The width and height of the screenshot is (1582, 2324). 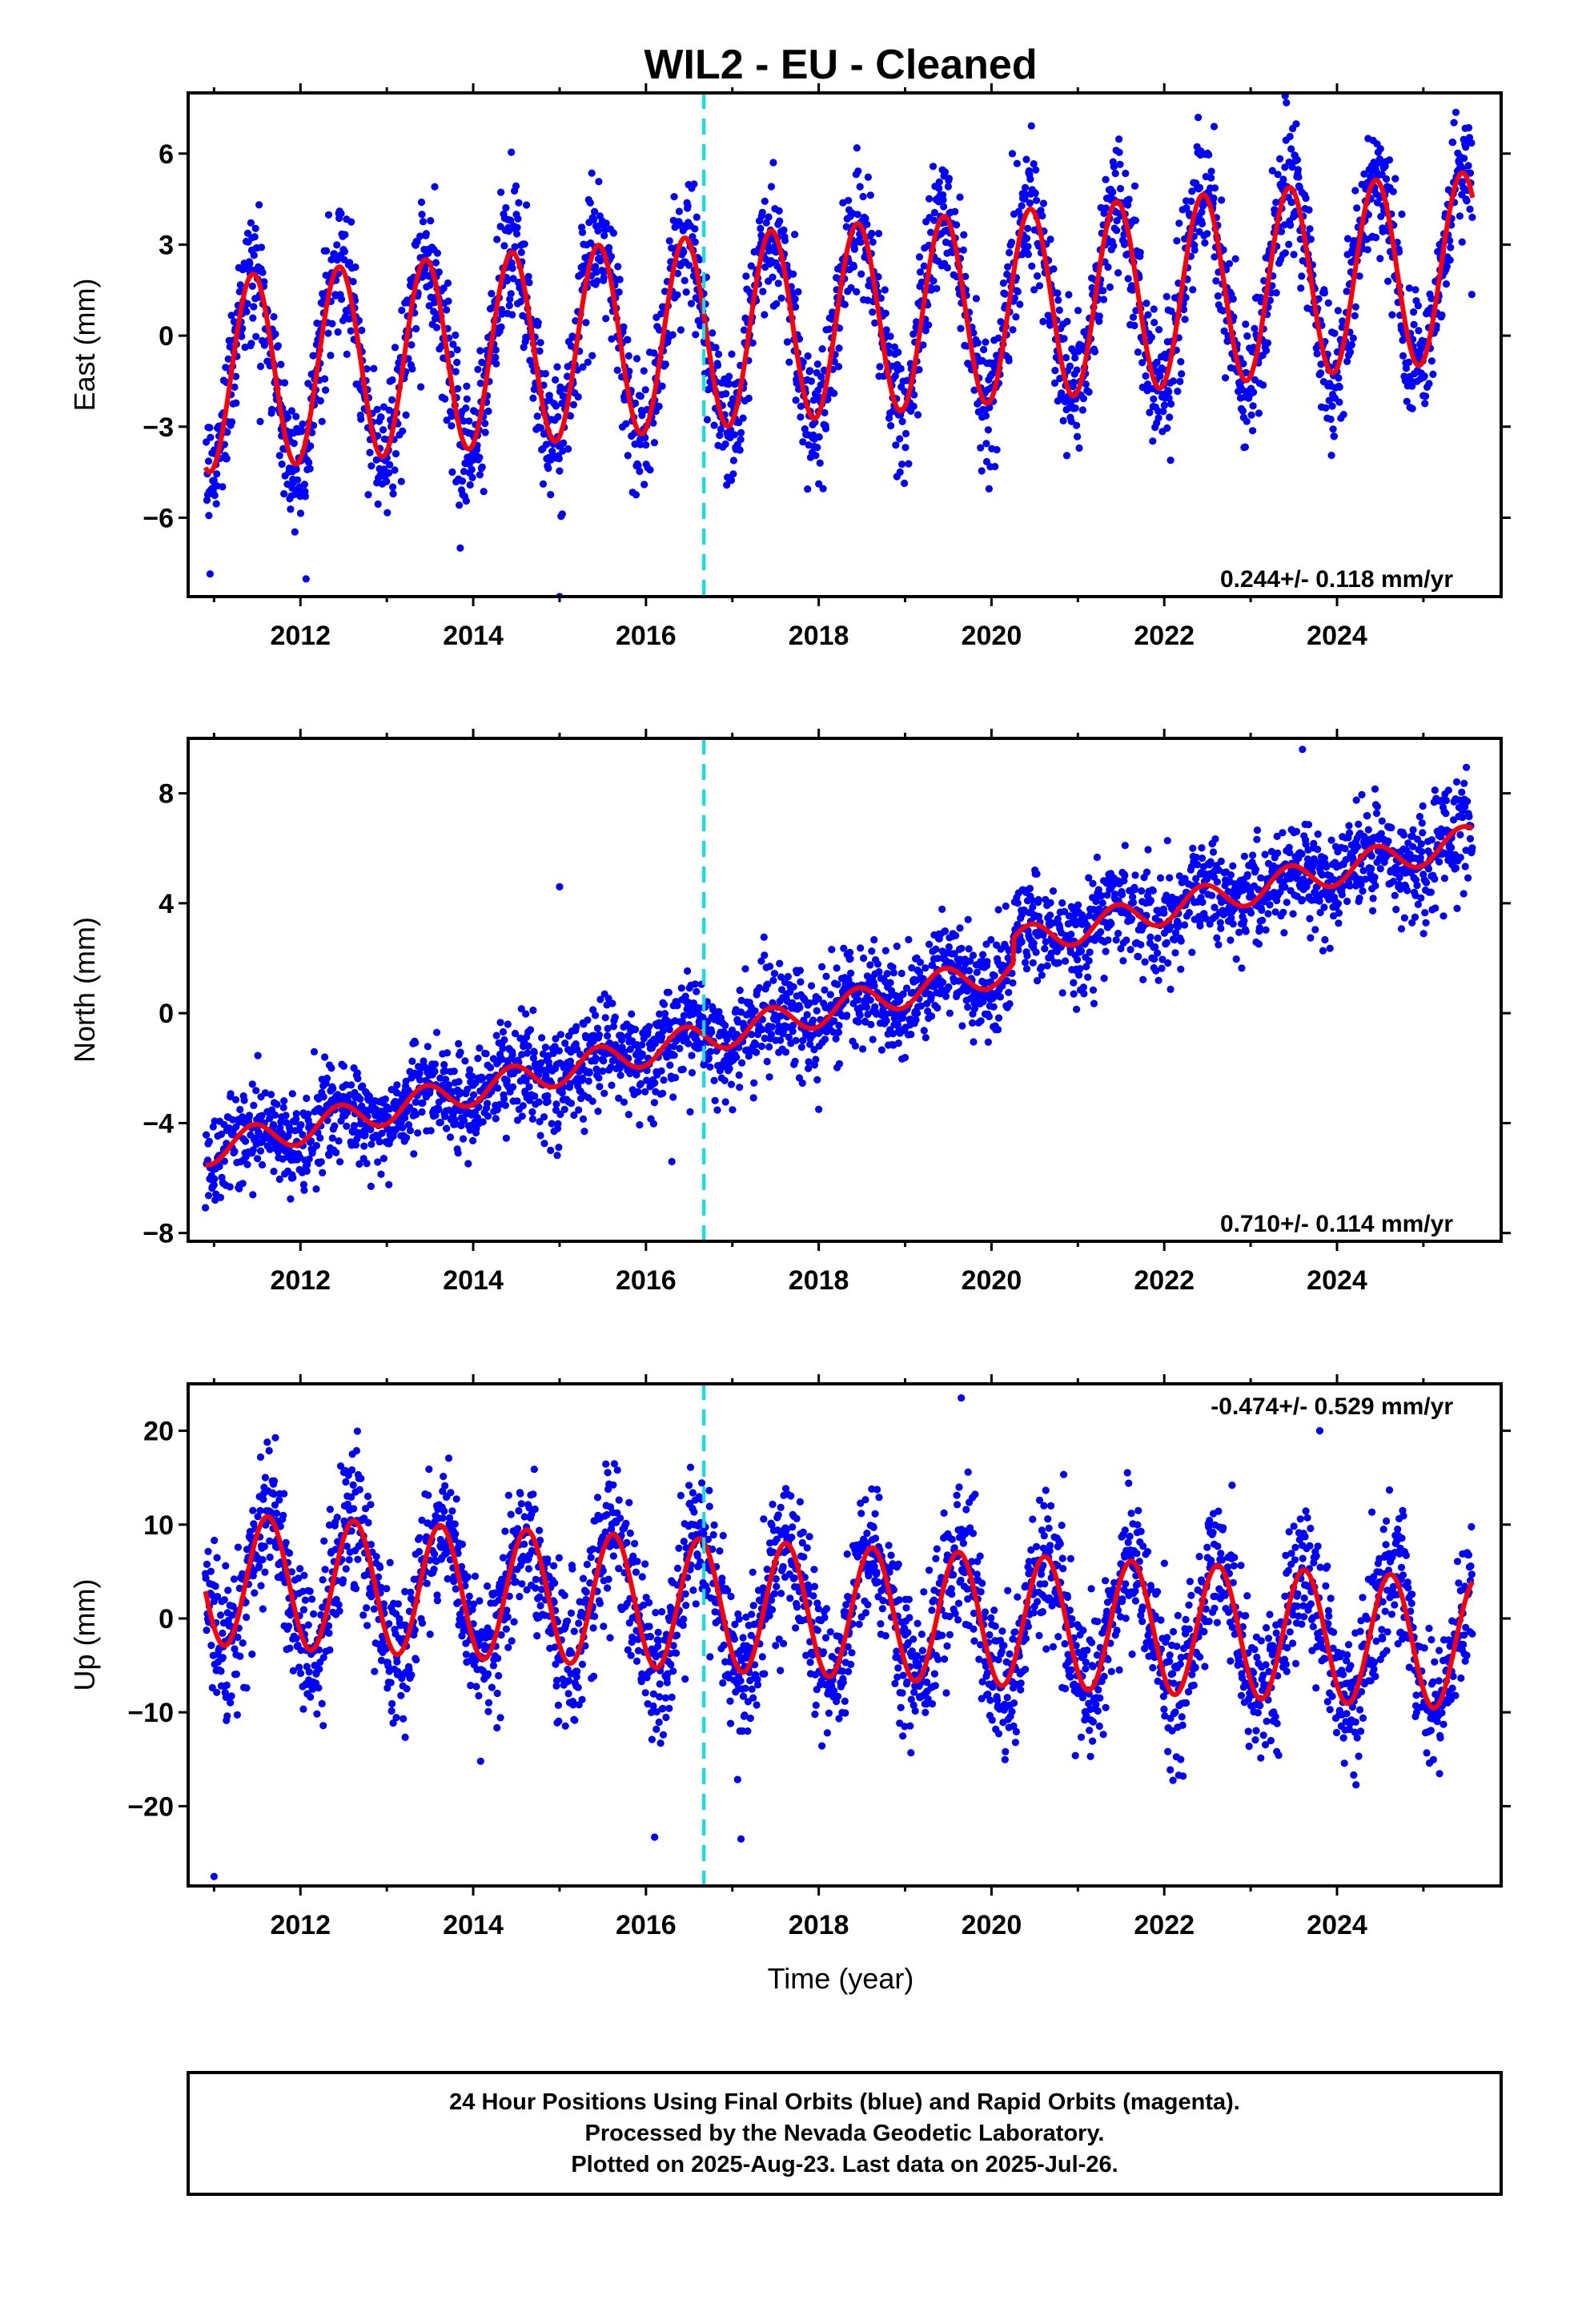 What do you see at coordinates (1285, 96) in the screenshot?
I see `outlier-point` at bounding box center [1285, 96].